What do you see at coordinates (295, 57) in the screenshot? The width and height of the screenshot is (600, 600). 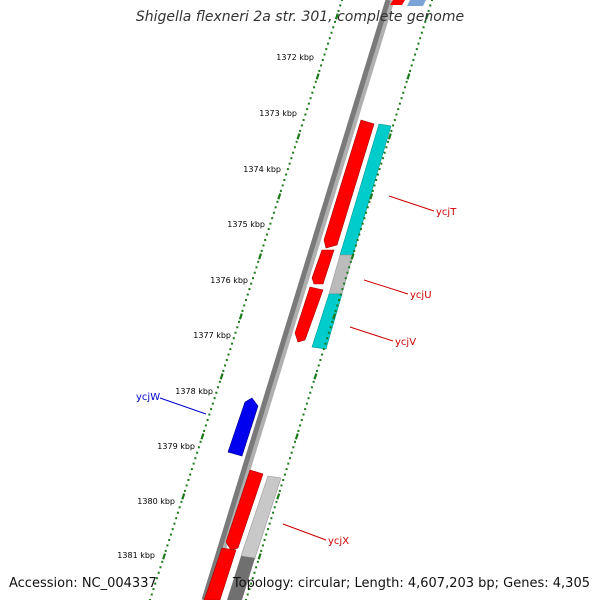 I see `tick-label: 1372 kbp` at bounding box center [295, 57].